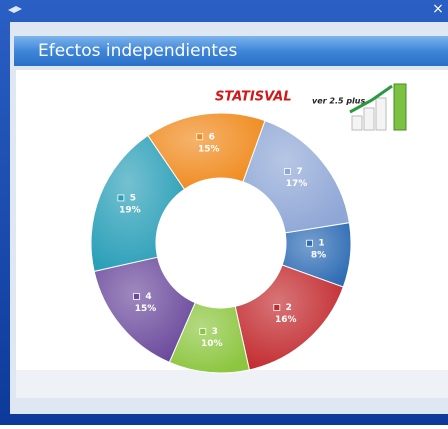  I want to click on logo-text: STATISVAL, so click(253, 97).